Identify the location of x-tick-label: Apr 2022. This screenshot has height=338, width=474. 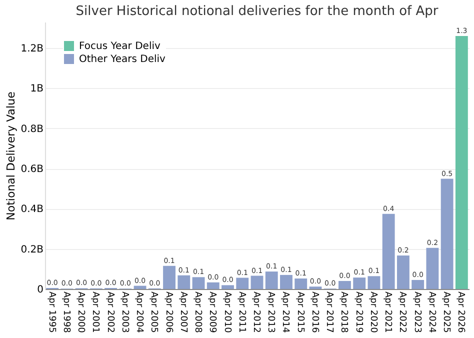
(402, 312).